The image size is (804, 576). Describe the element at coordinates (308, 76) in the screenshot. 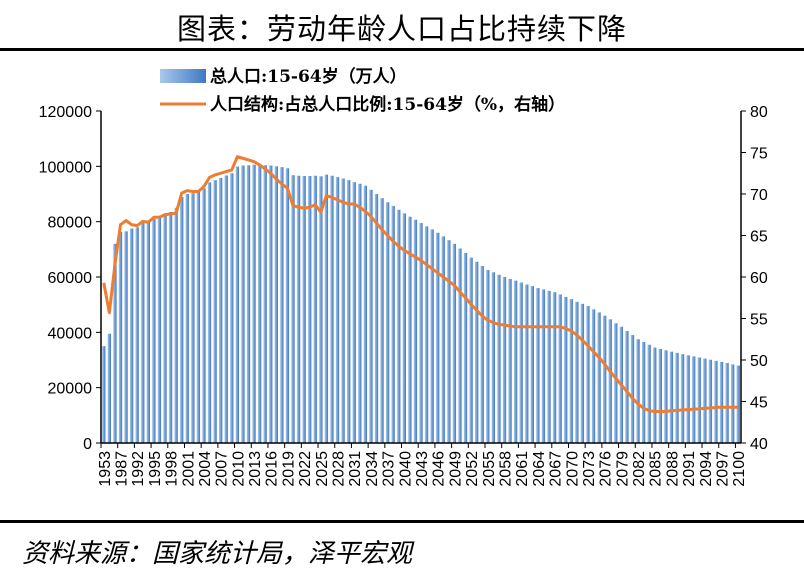

I see `legend-bar-label: 总人口:15-64岁（万人）` at that location.